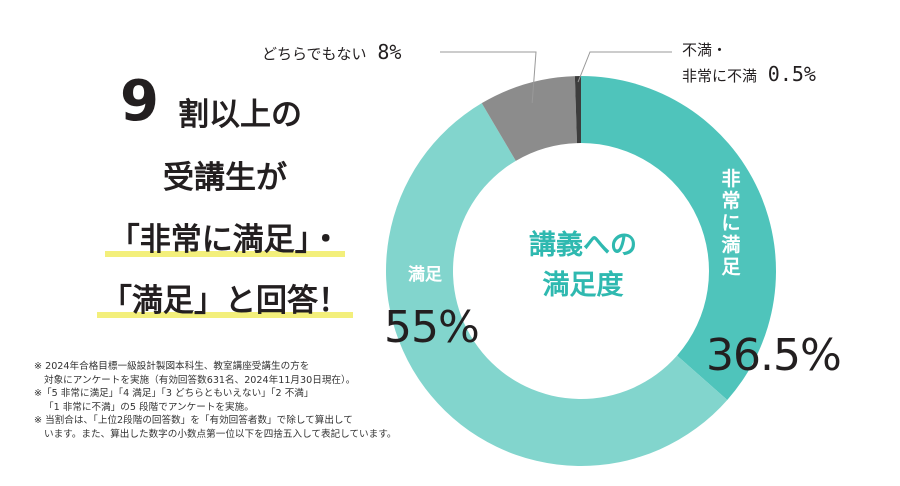  Describe the element at coordinates (791, 74) in the screenshot. I see `dissatisfied-pct: 0.5%` at that location.